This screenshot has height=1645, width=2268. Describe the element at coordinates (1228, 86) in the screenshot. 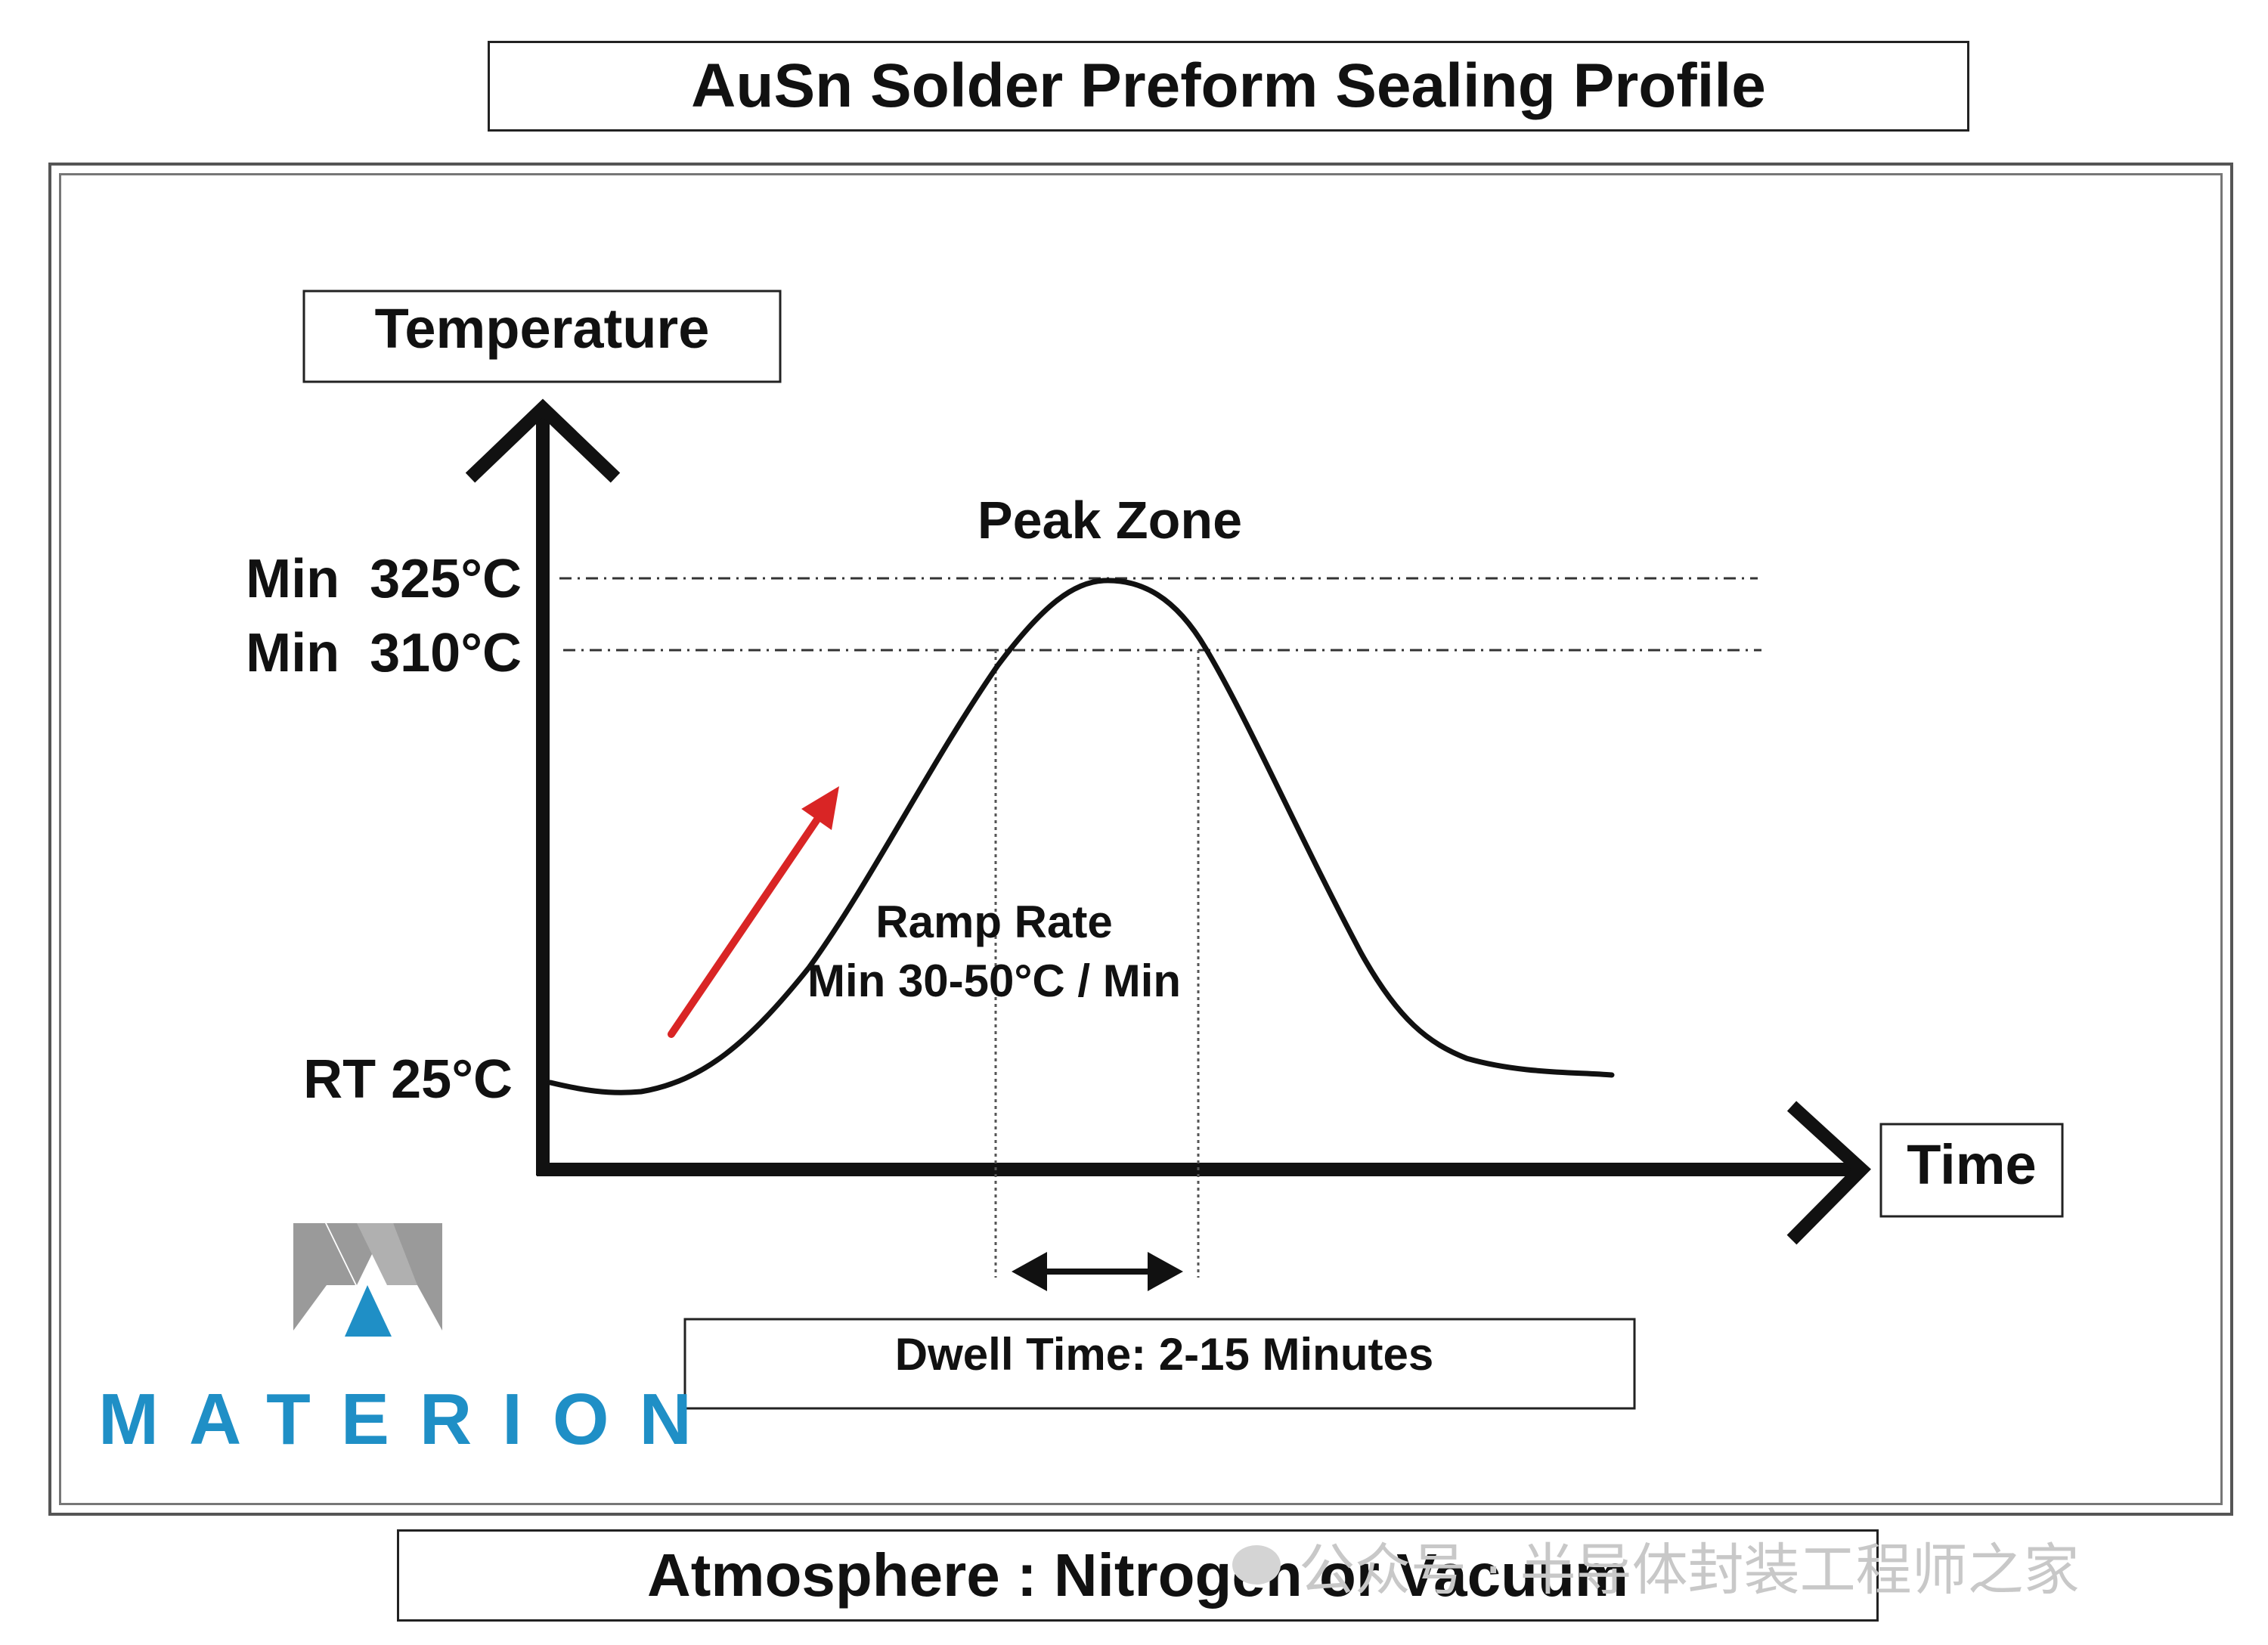

I see `diagram-title: AuSn Solder Preform Sealing Profile` at that location.